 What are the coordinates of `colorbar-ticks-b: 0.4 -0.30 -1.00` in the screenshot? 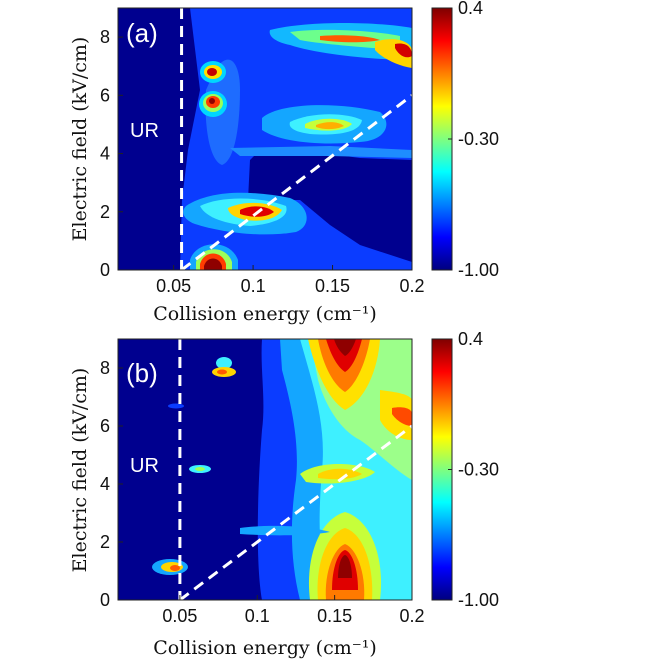 It's located at (473, 469).